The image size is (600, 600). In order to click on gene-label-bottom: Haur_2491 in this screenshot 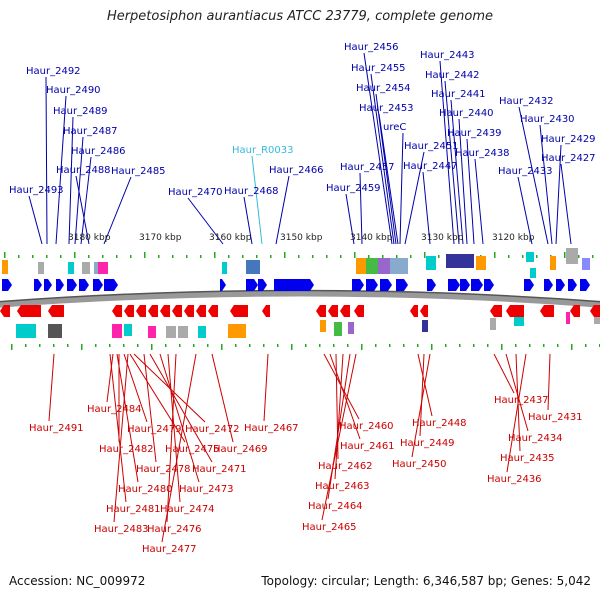, I will do `click(56, 428)`.